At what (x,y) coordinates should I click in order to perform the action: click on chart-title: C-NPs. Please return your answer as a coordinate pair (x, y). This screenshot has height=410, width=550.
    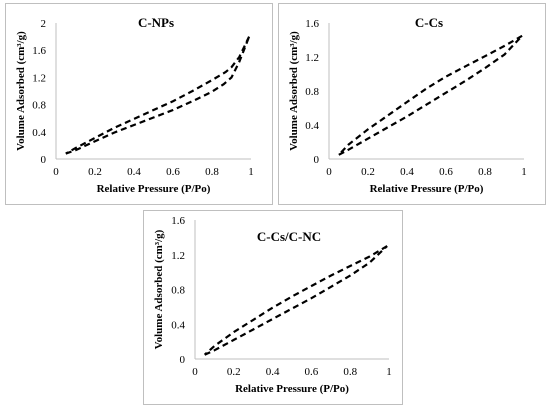
    Looking at the image, I should click on (156, 22).